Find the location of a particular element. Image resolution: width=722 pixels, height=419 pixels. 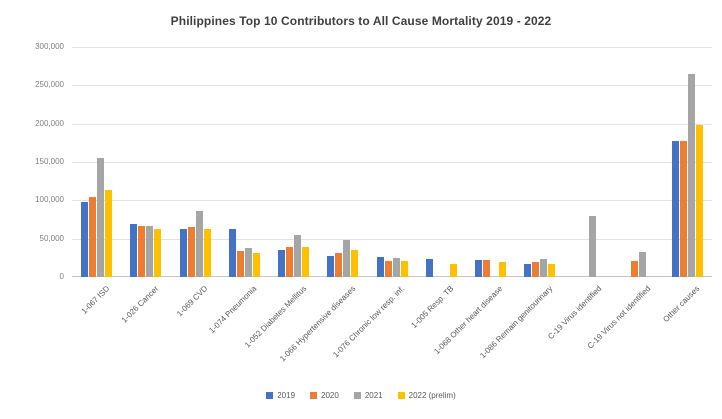

legend-label: 2022 (prelim) is located at coordinates (432, 395).